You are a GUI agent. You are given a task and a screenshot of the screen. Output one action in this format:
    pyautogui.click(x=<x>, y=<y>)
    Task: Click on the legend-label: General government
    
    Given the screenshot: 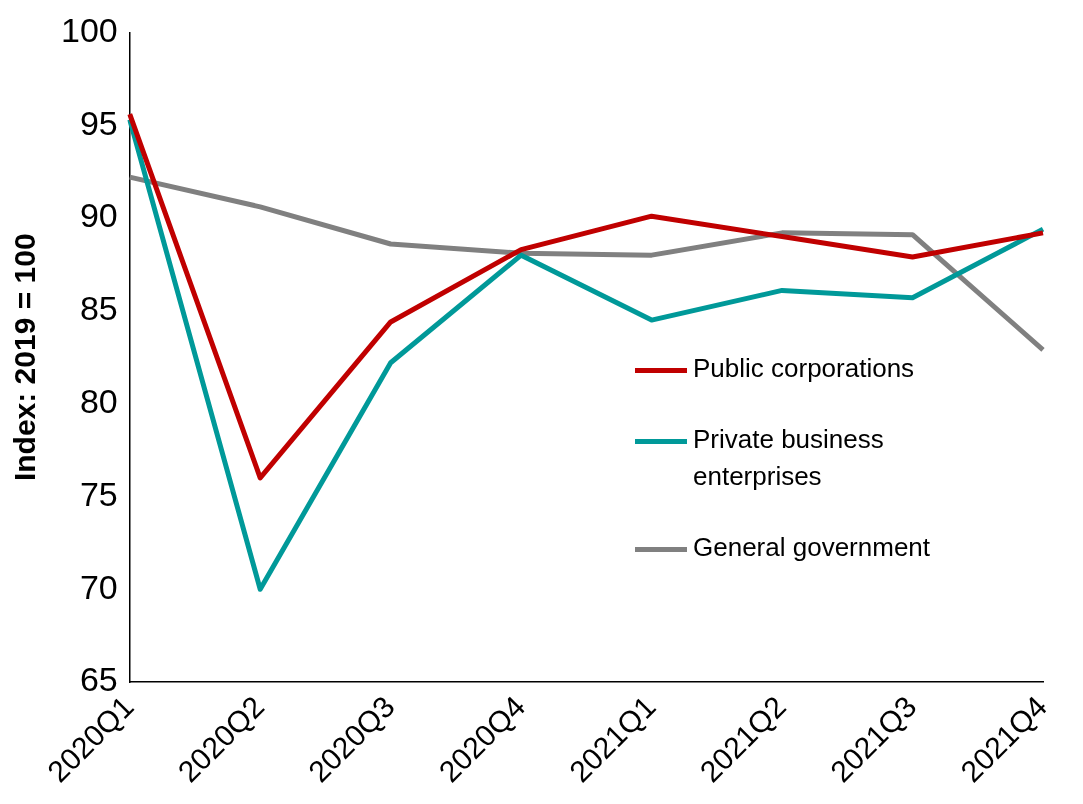 What is the action you would take?
    pyautogui.click(x=812, y=547)
    